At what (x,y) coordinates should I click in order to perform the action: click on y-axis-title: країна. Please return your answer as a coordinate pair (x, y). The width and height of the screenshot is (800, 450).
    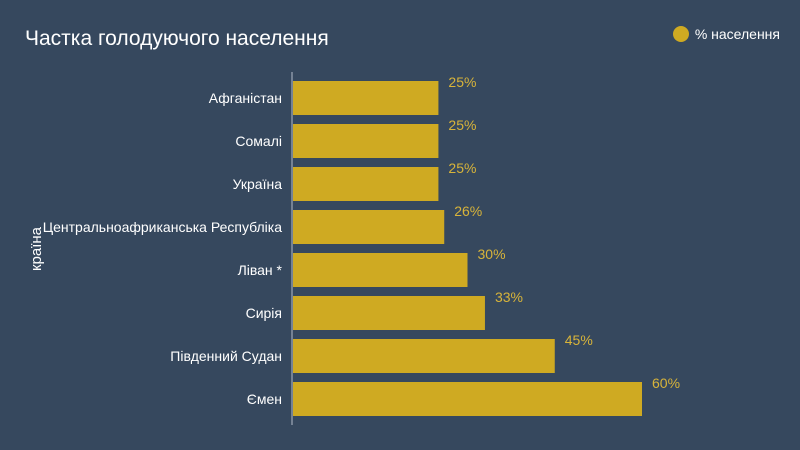
    Looking at the image, I should click on (36, 248).